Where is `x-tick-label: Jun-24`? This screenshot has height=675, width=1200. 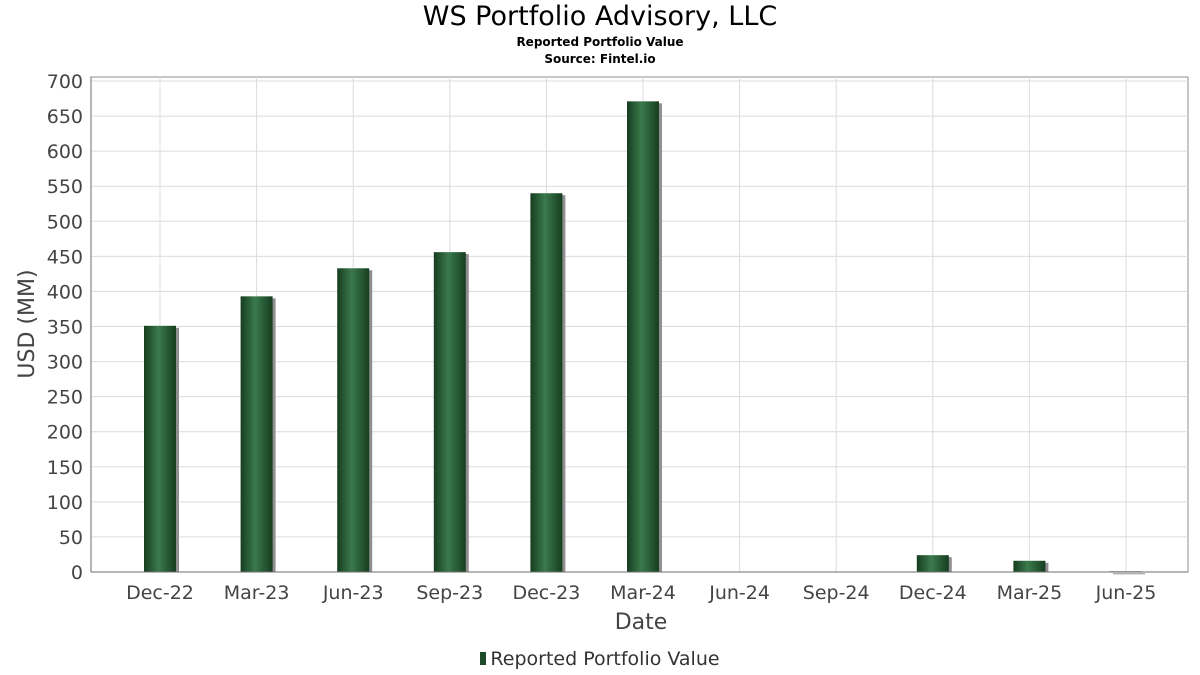
x-tick-label: Jun-24 is located at coordinates (739, 593).